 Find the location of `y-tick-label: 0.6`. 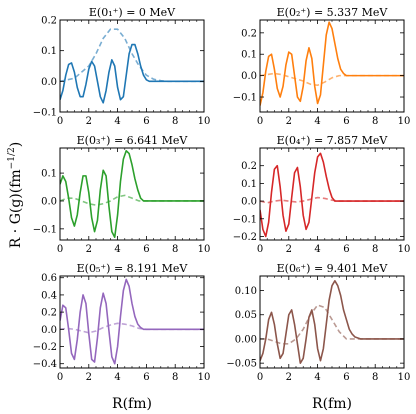

y-tick-label: 0.6 is located at coordinates (49, 278).